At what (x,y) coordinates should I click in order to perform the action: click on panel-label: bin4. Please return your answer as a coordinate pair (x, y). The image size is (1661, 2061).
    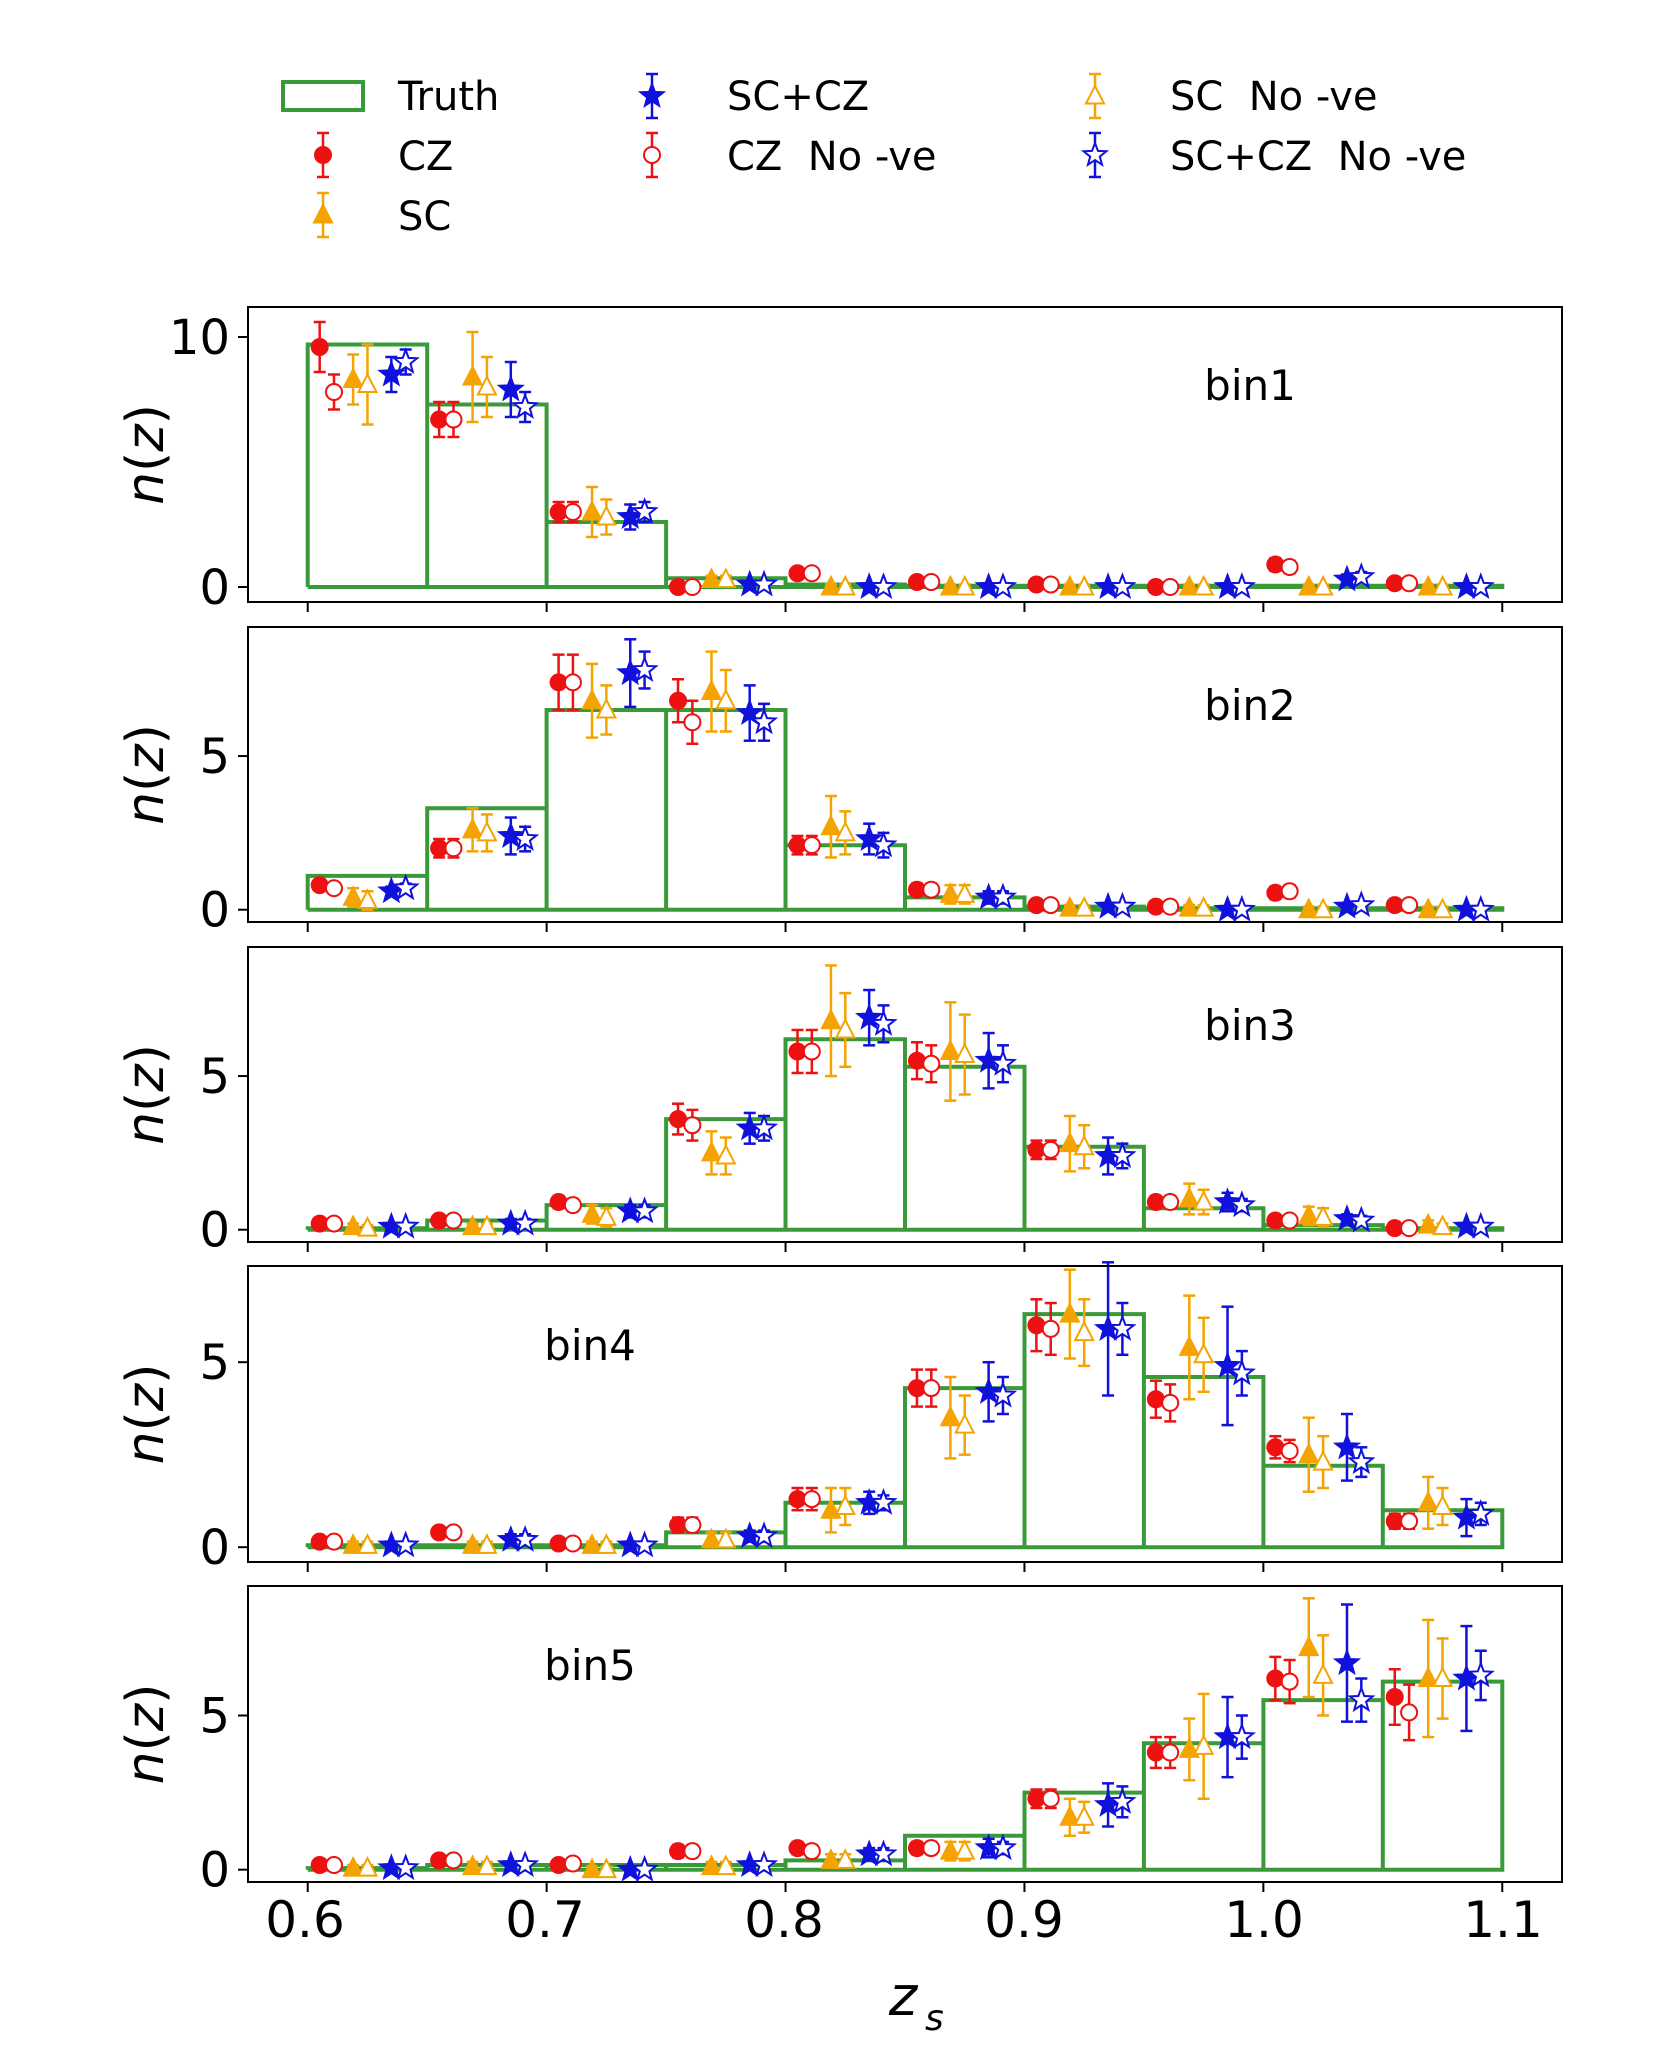
    Looking at the image, I should click on (590, 1345).